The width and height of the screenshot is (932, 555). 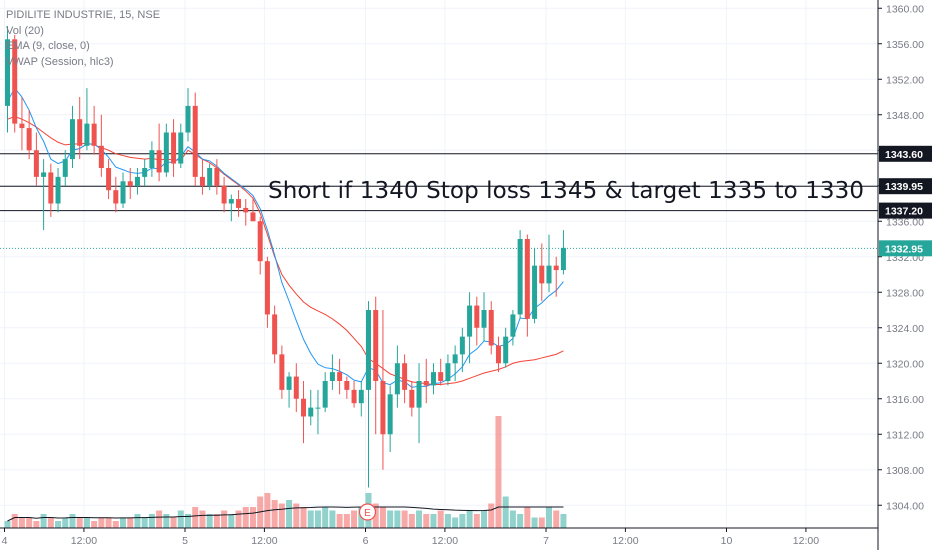 What do you see at coordinates (60, 61) in the screenshot?
I see `legend-vwap: VWAP (Session, hlc3)` at bounding box center [60, 61].